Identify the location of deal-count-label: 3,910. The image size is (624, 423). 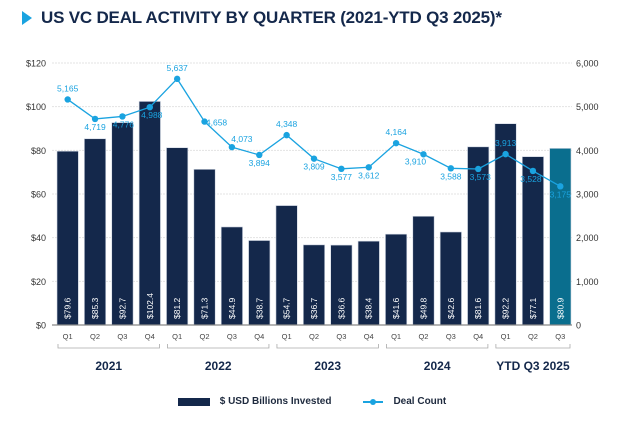
(416, 161).